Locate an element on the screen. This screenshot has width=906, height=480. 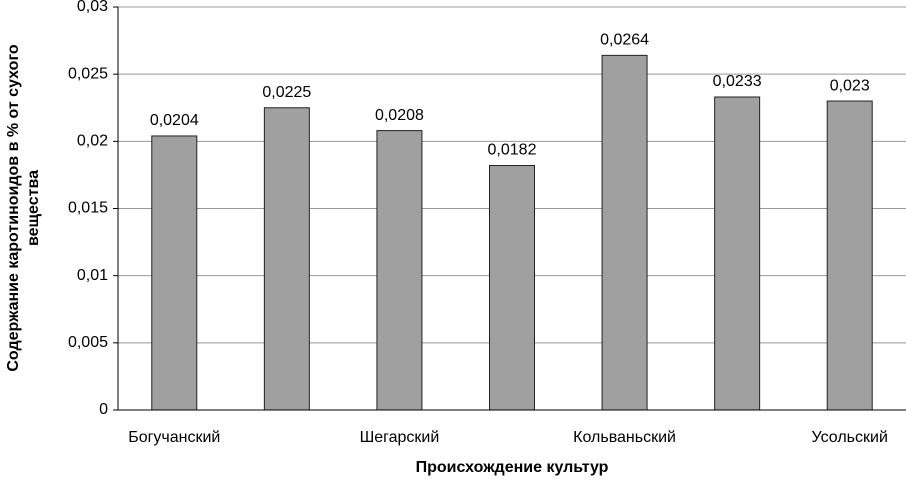
x-tick-label: Богучанский is located at coordinates (174, 437).